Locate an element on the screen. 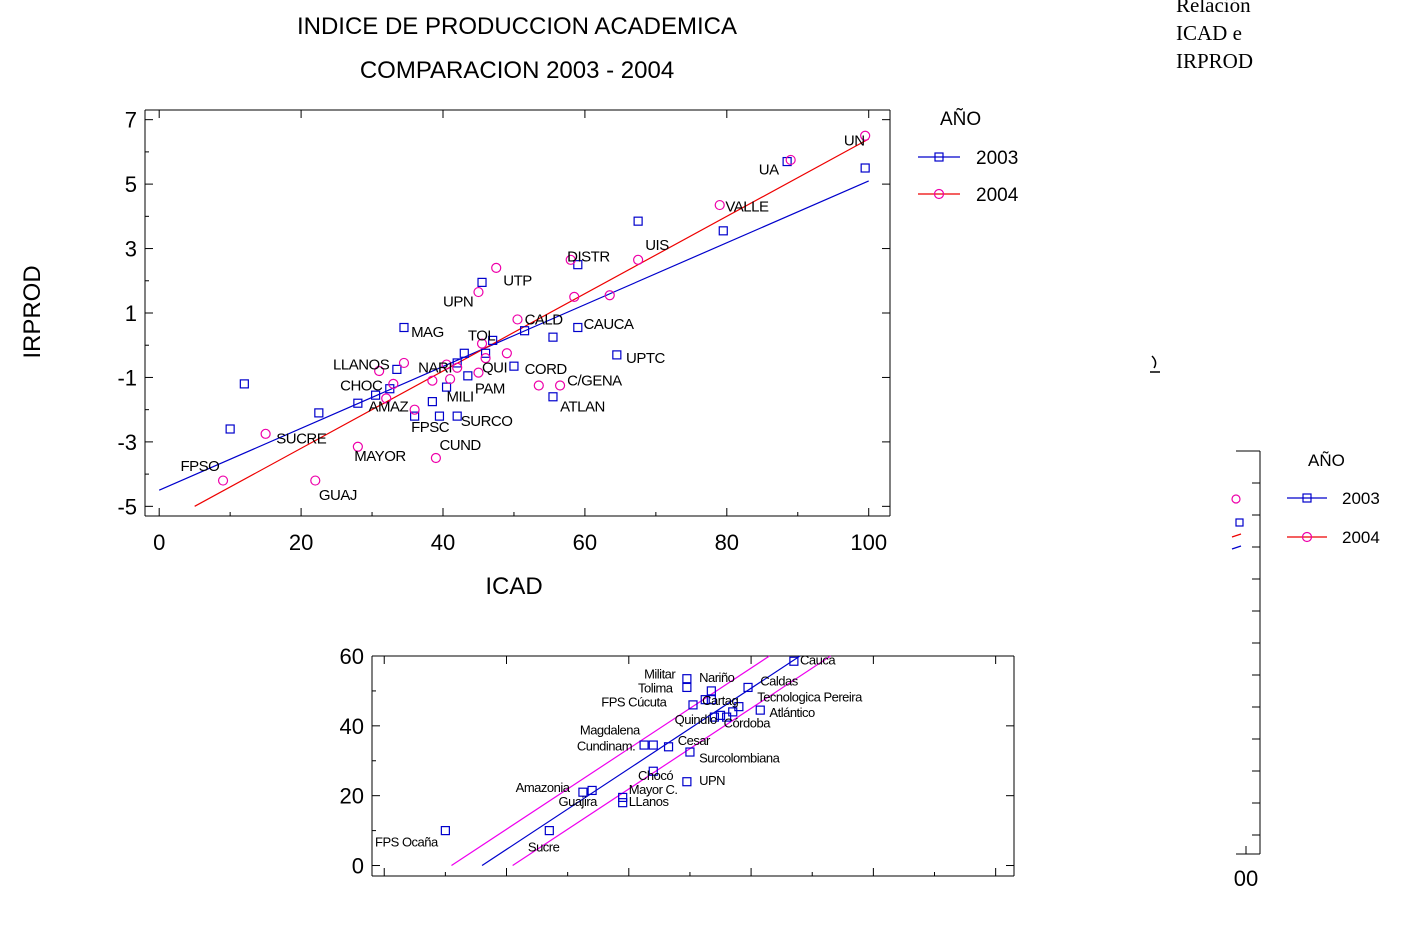 This screenshot has height=949, width=1402. side-note-line-3: IRPROD is located at coordinates (1214, 61).